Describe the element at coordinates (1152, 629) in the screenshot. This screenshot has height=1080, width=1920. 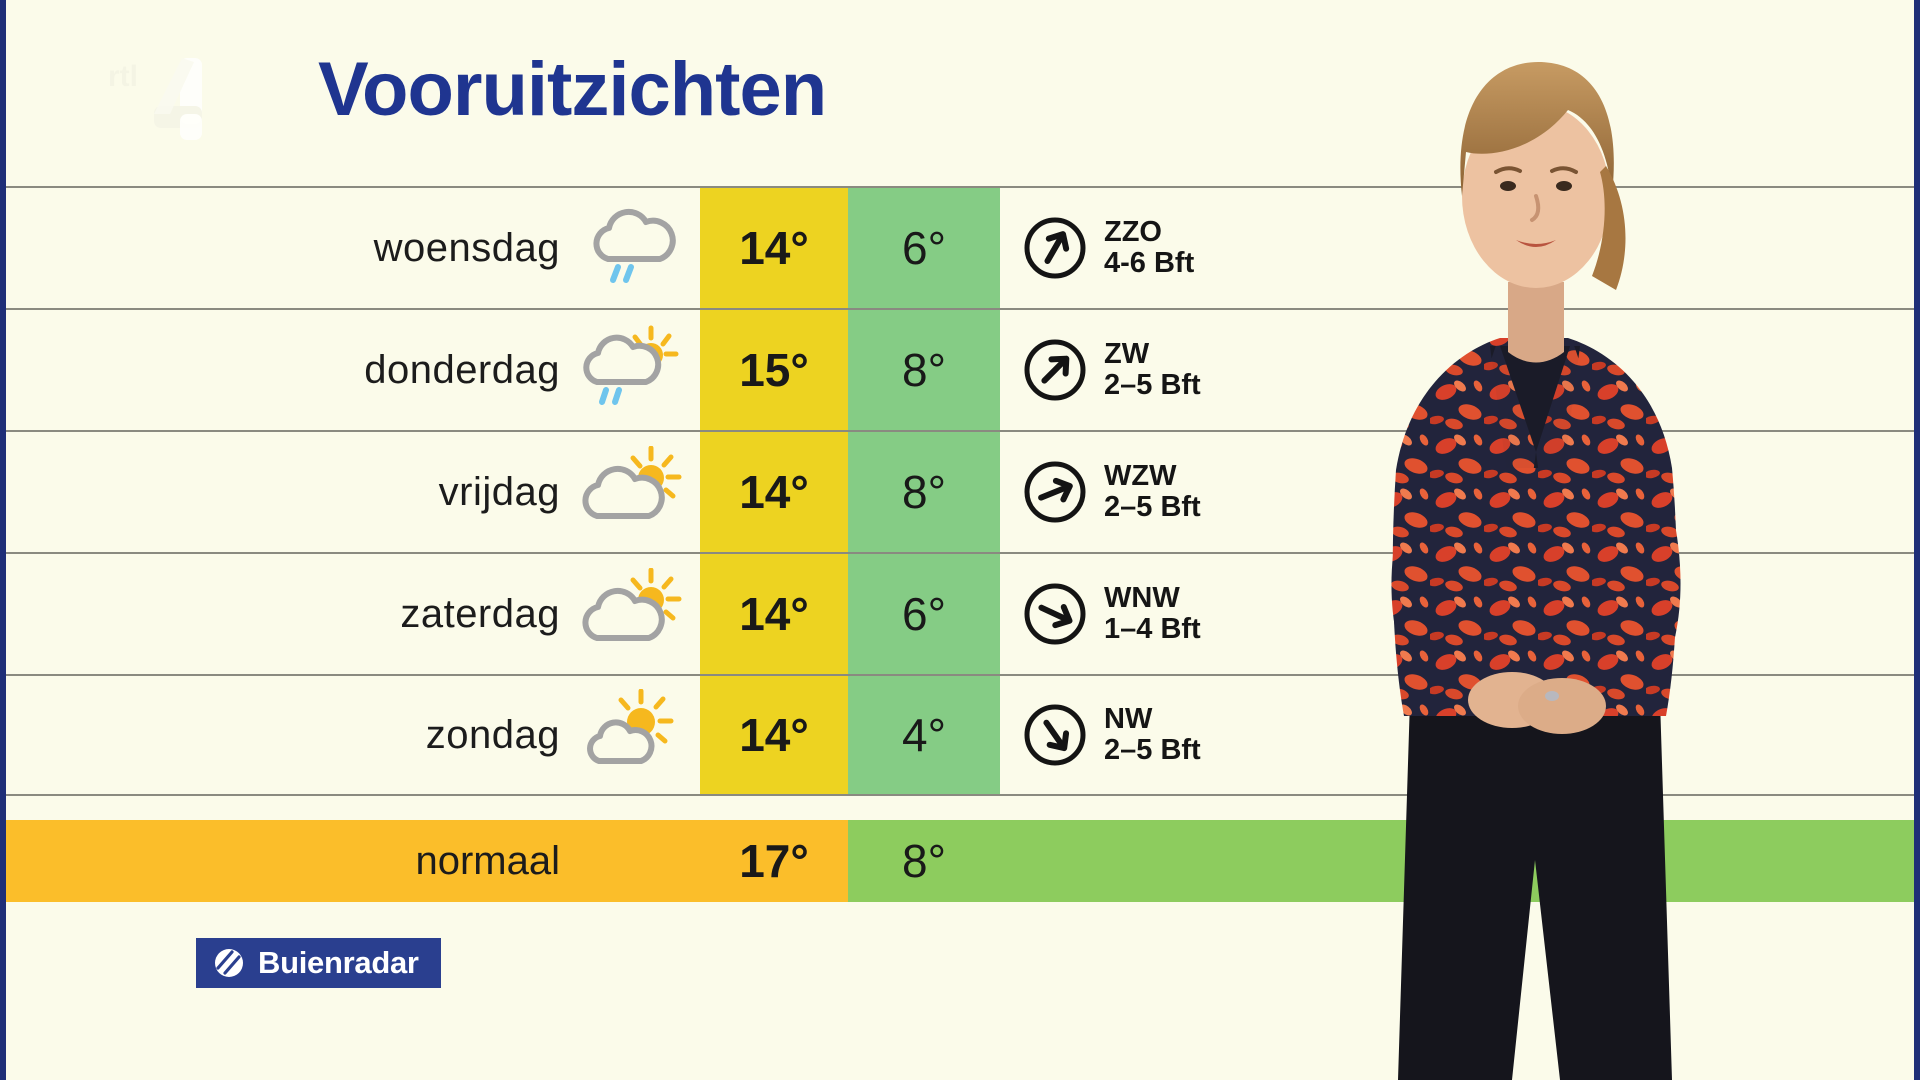
I see `wind-force-label: 1–4 Bft` at that location.